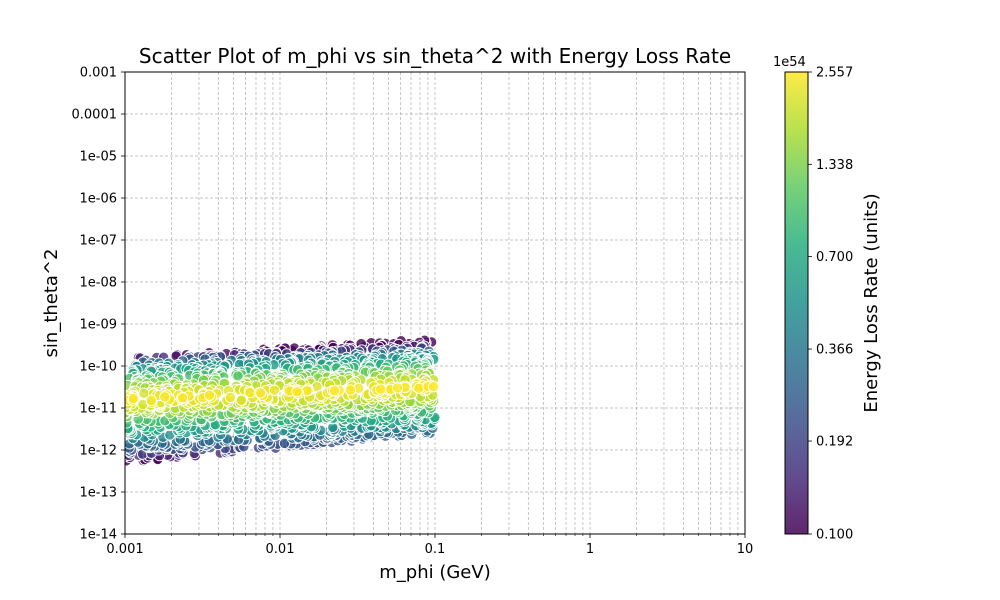  I want to click on colorbar-tick-label: 0.366, so click(834, 350).